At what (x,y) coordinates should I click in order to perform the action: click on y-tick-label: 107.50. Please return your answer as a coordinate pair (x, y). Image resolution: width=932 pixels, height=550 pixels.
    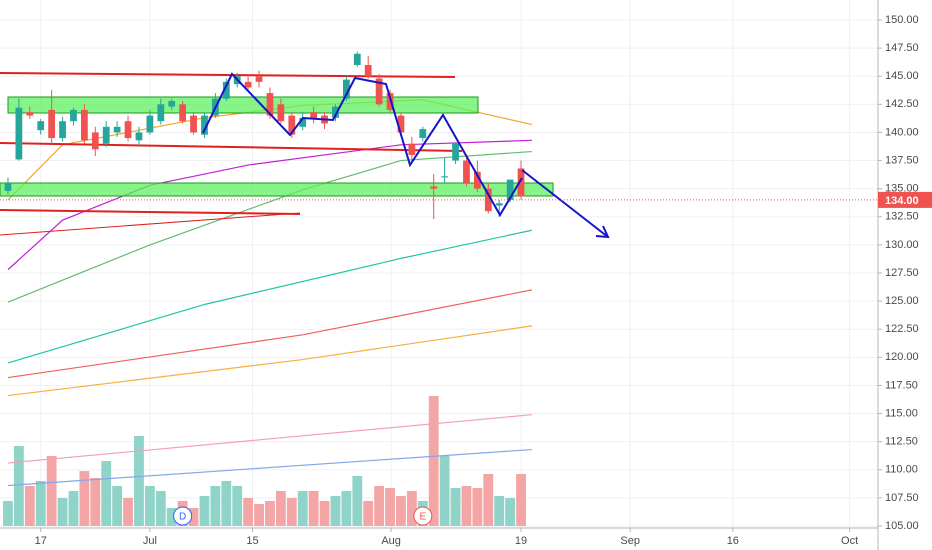
    Looking at the image, I should click on (902, 498).